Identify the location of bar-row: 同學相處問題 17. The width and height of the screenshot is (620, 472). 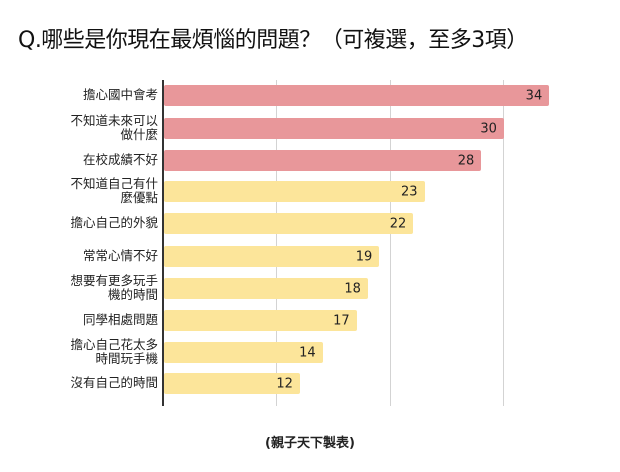
(310, 320).